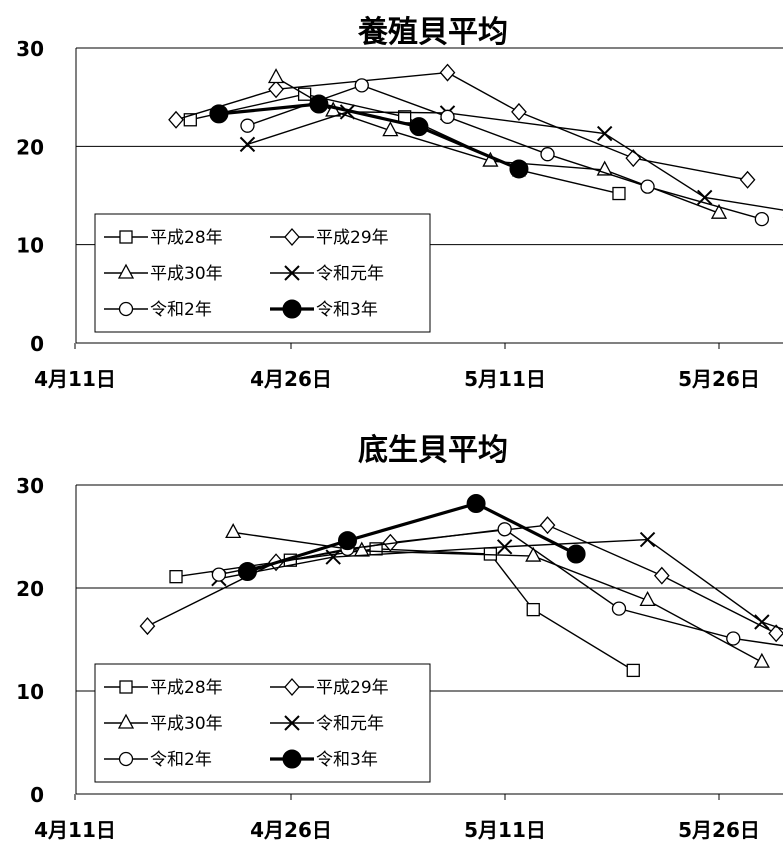  I want to click on chart-title: 養殖貝平均, so click(432, 32).